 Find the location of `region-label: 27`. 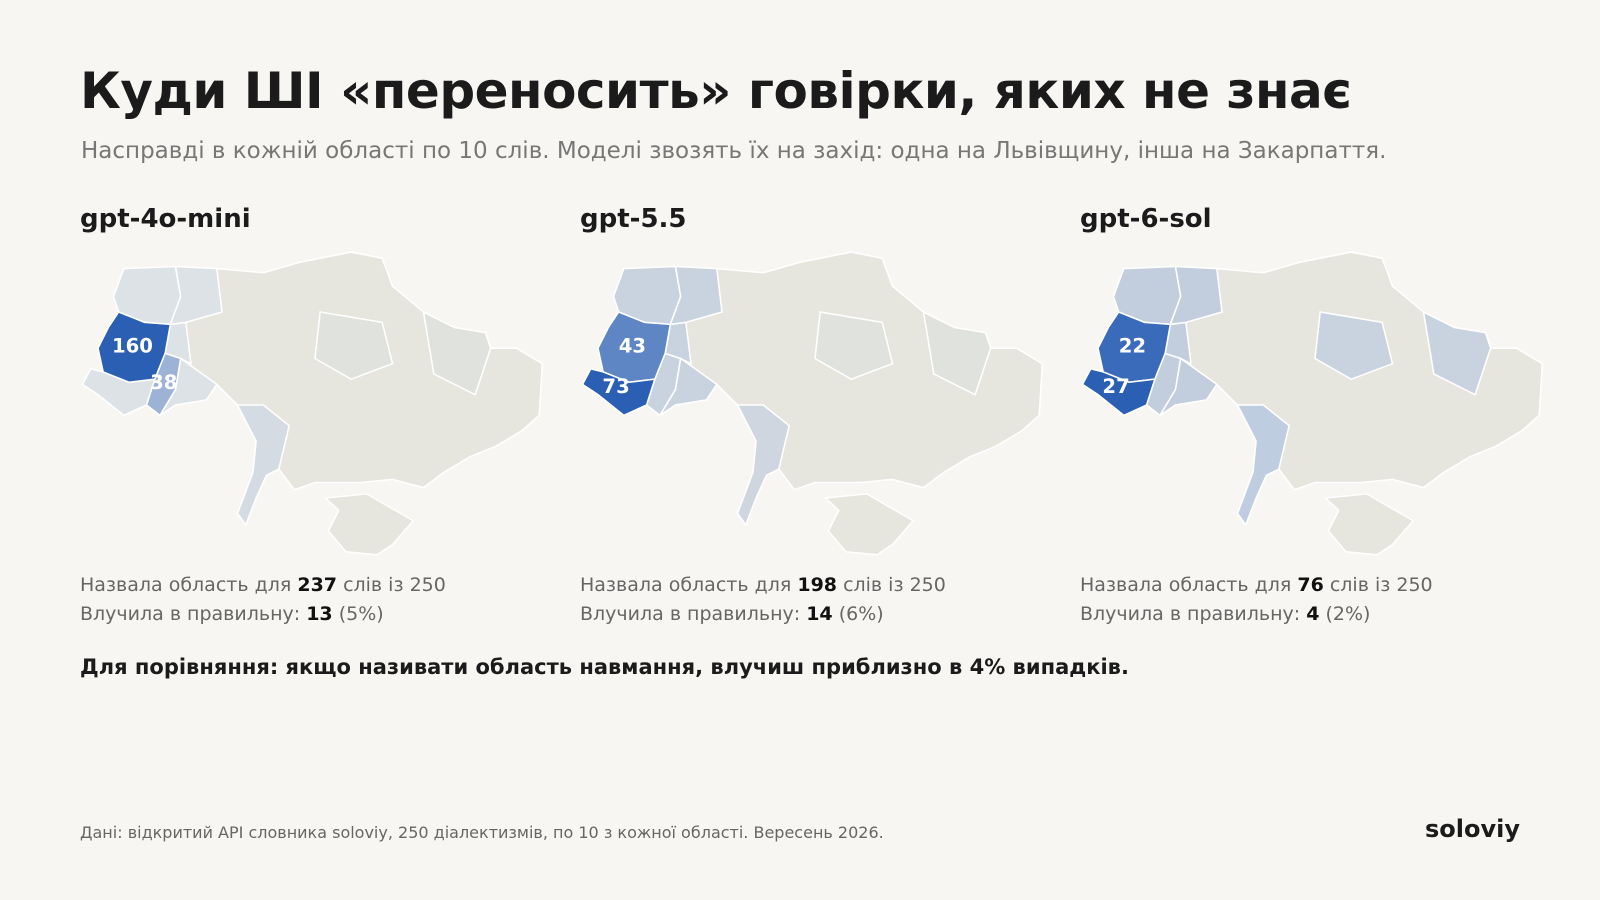

region-label: 27 is located at coordinates (1115, 386).